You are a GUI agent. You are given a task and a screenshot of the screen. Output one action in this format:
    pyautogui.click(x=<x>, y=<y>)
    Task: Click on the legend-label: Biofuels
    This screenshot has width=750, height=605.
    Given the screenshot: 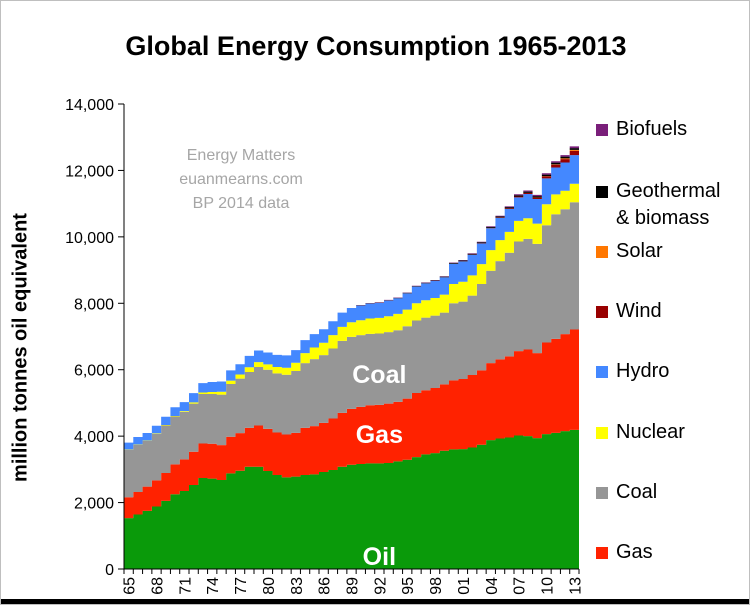 What is the action you would take?
    pyautogui.click(x=652, y=129)
    